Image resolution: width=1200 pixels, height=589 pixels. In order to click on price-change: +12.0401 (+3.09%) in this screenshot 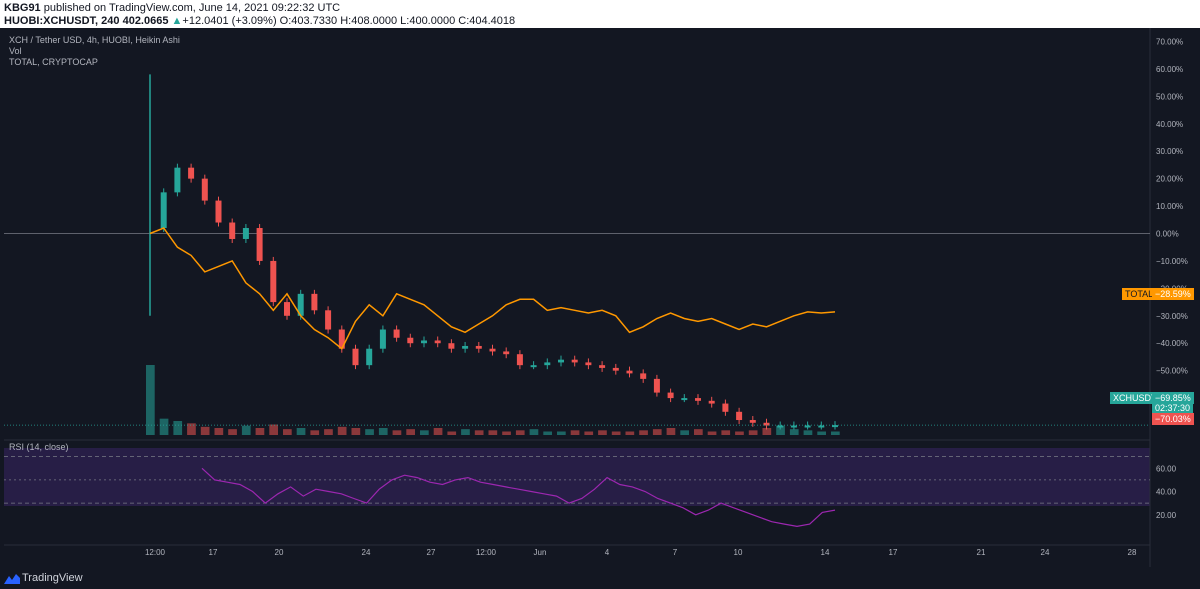, I will do `click(229, 21)`.